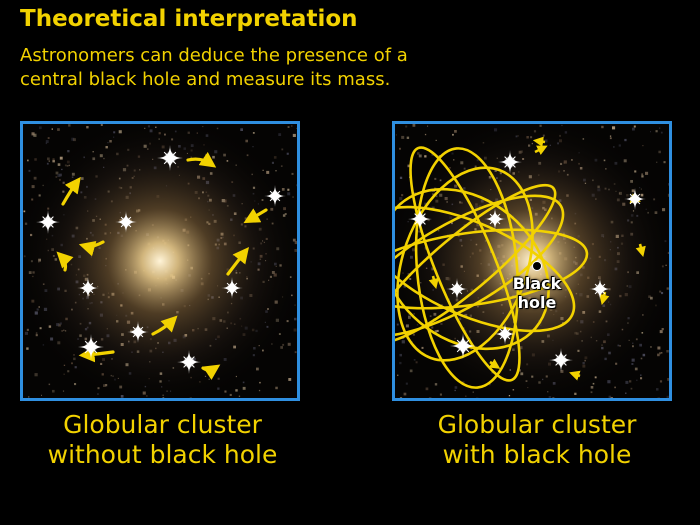 This screenshot has height=525, width=700. I want to click on subtitle-line: central black hole and measure its mass., so click(205, 79).